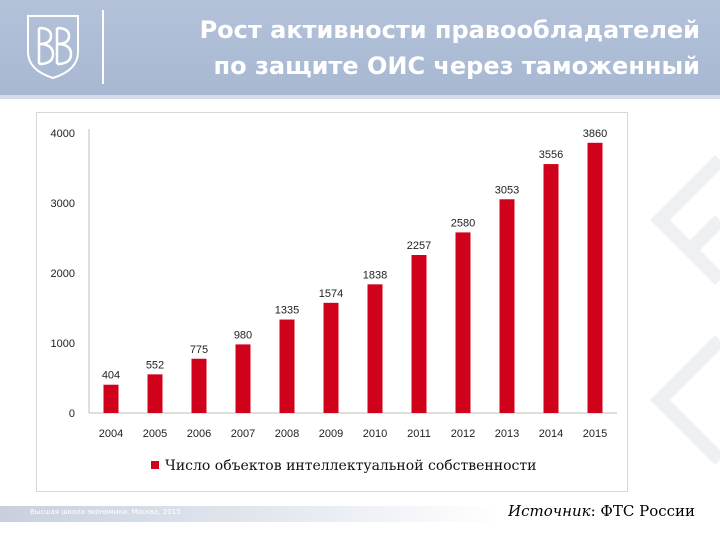 The height and width of the screenshot is (540, 720). Describe the element at coordinates (375, 275) in the screenshot. I see `data-label: 1838` at that location.